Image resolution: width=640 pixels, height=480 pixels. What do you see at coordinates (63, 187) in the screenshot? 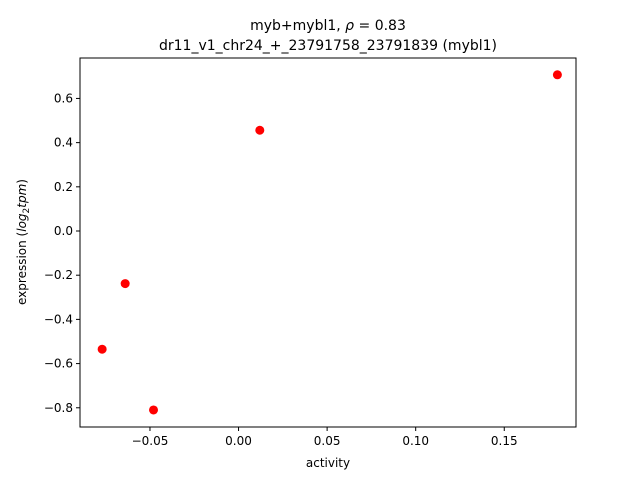
I see `y-tick-label: 0.2` at bounding box center [63, 187].